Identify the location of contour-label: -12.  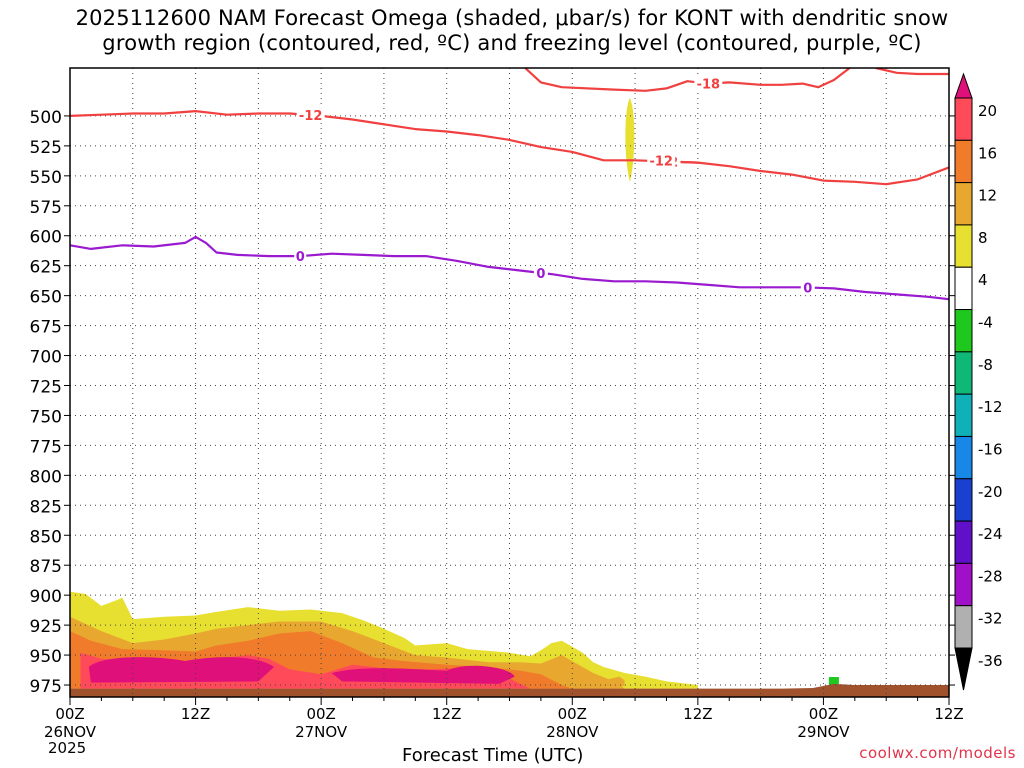
(311, 116).